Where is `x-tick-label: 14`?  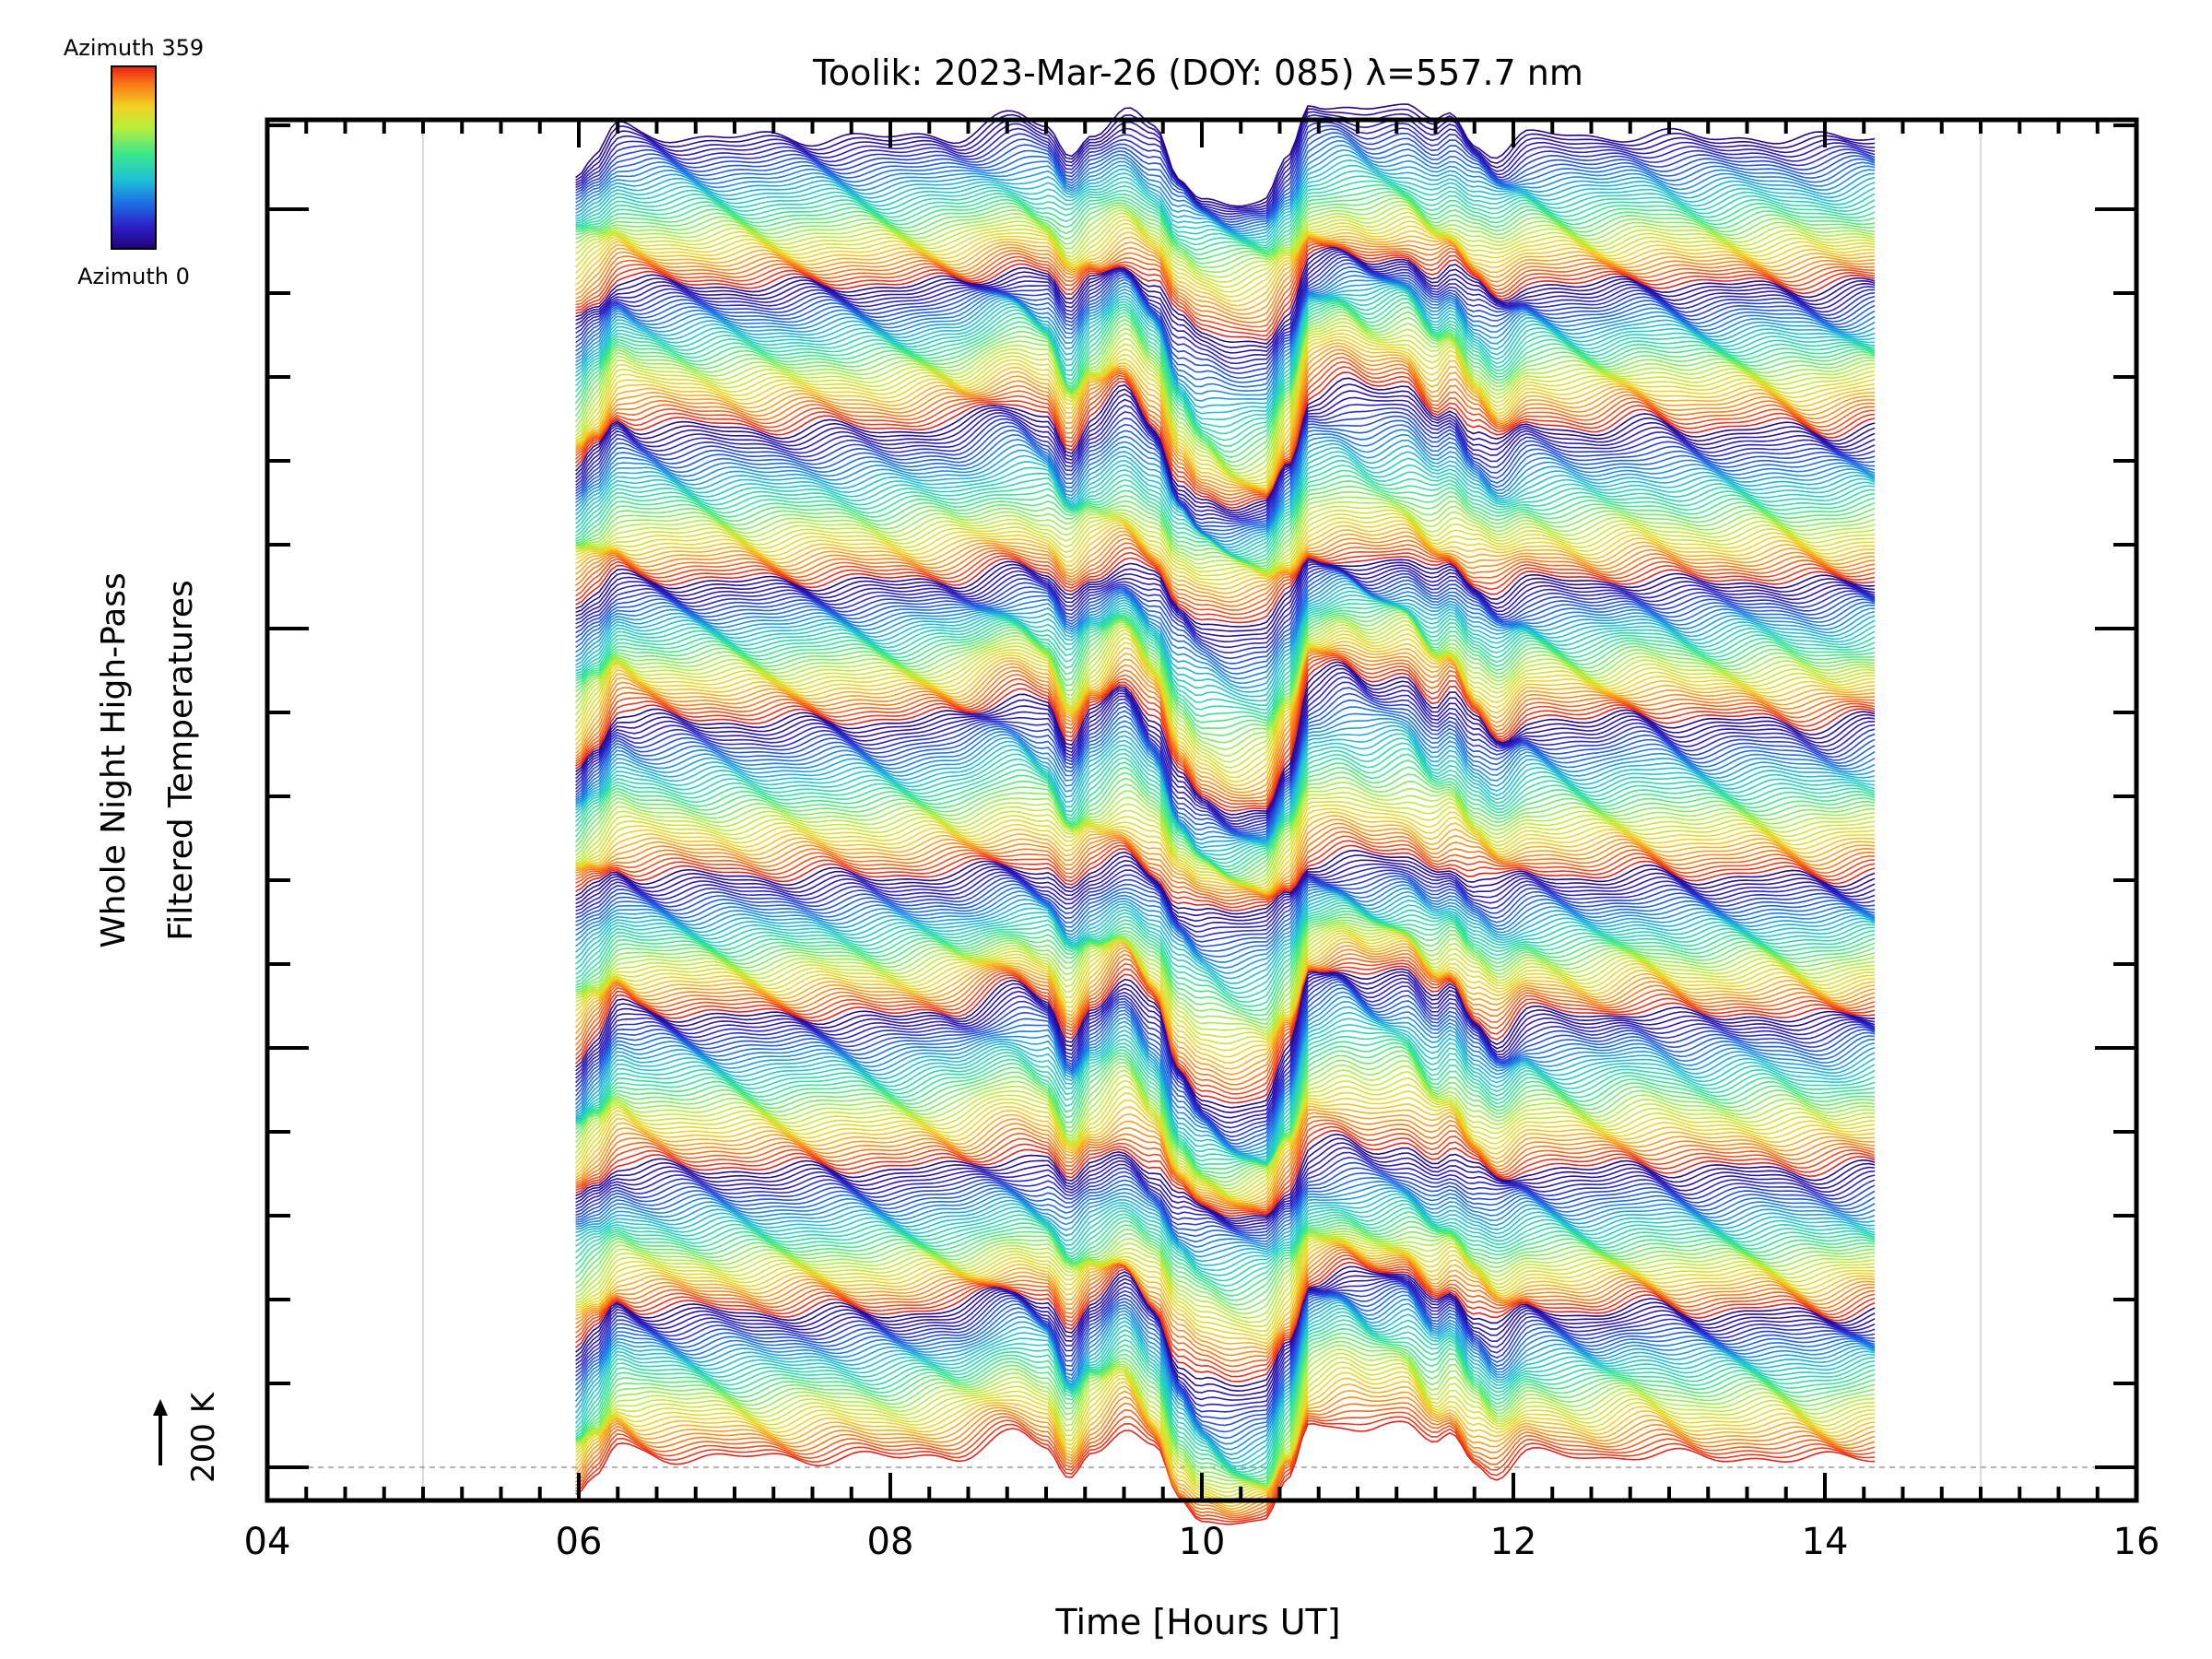 x-tick-label: 14 is located at coordinates (1825, 1542).